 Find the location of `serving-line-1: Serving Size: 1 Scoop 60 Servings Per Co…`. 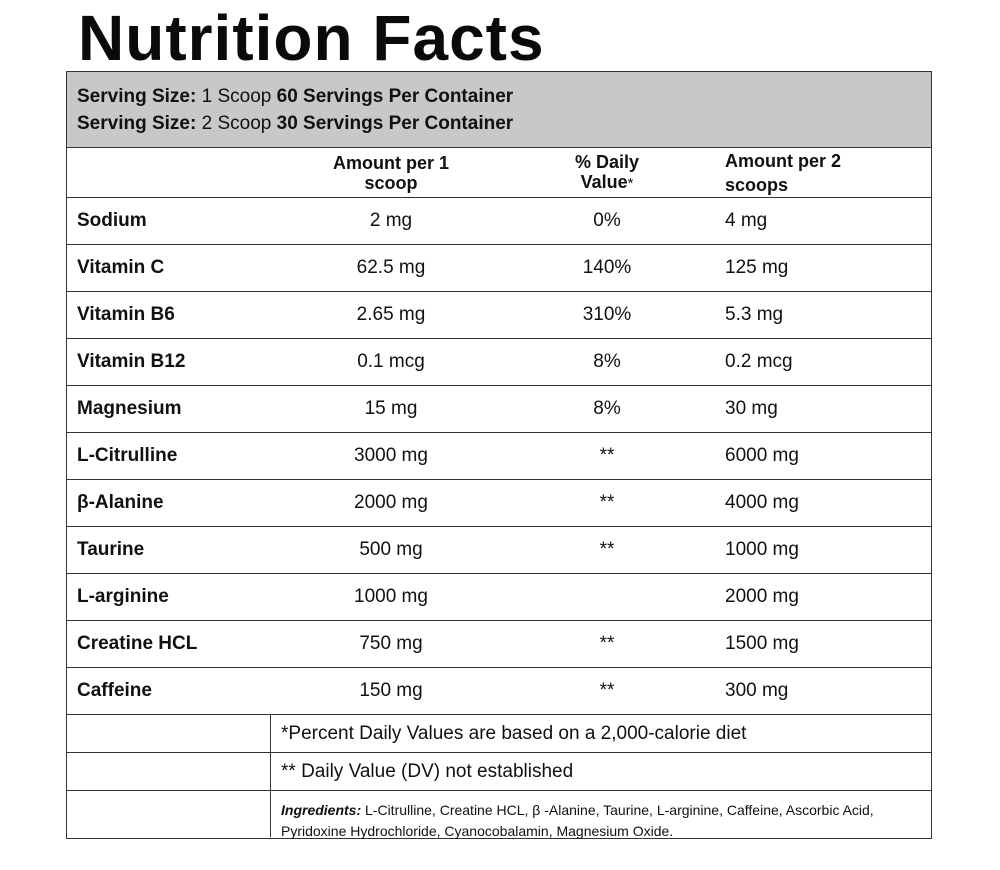

serving-line-1: Serving Size: 1 Scoop 60 Servings Per Co… is located at coordinates (504, 96).